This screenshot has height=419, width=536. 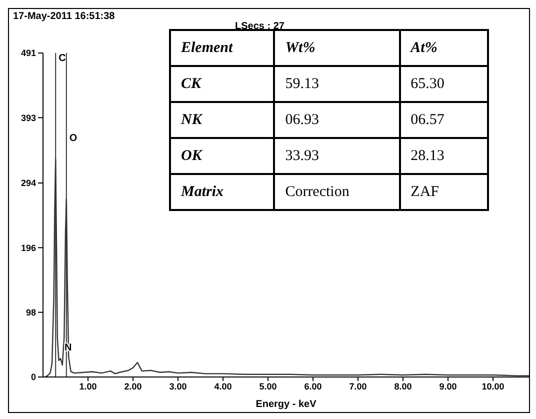 I want to click on annotation: Wt%, so click(x=300, y=48).